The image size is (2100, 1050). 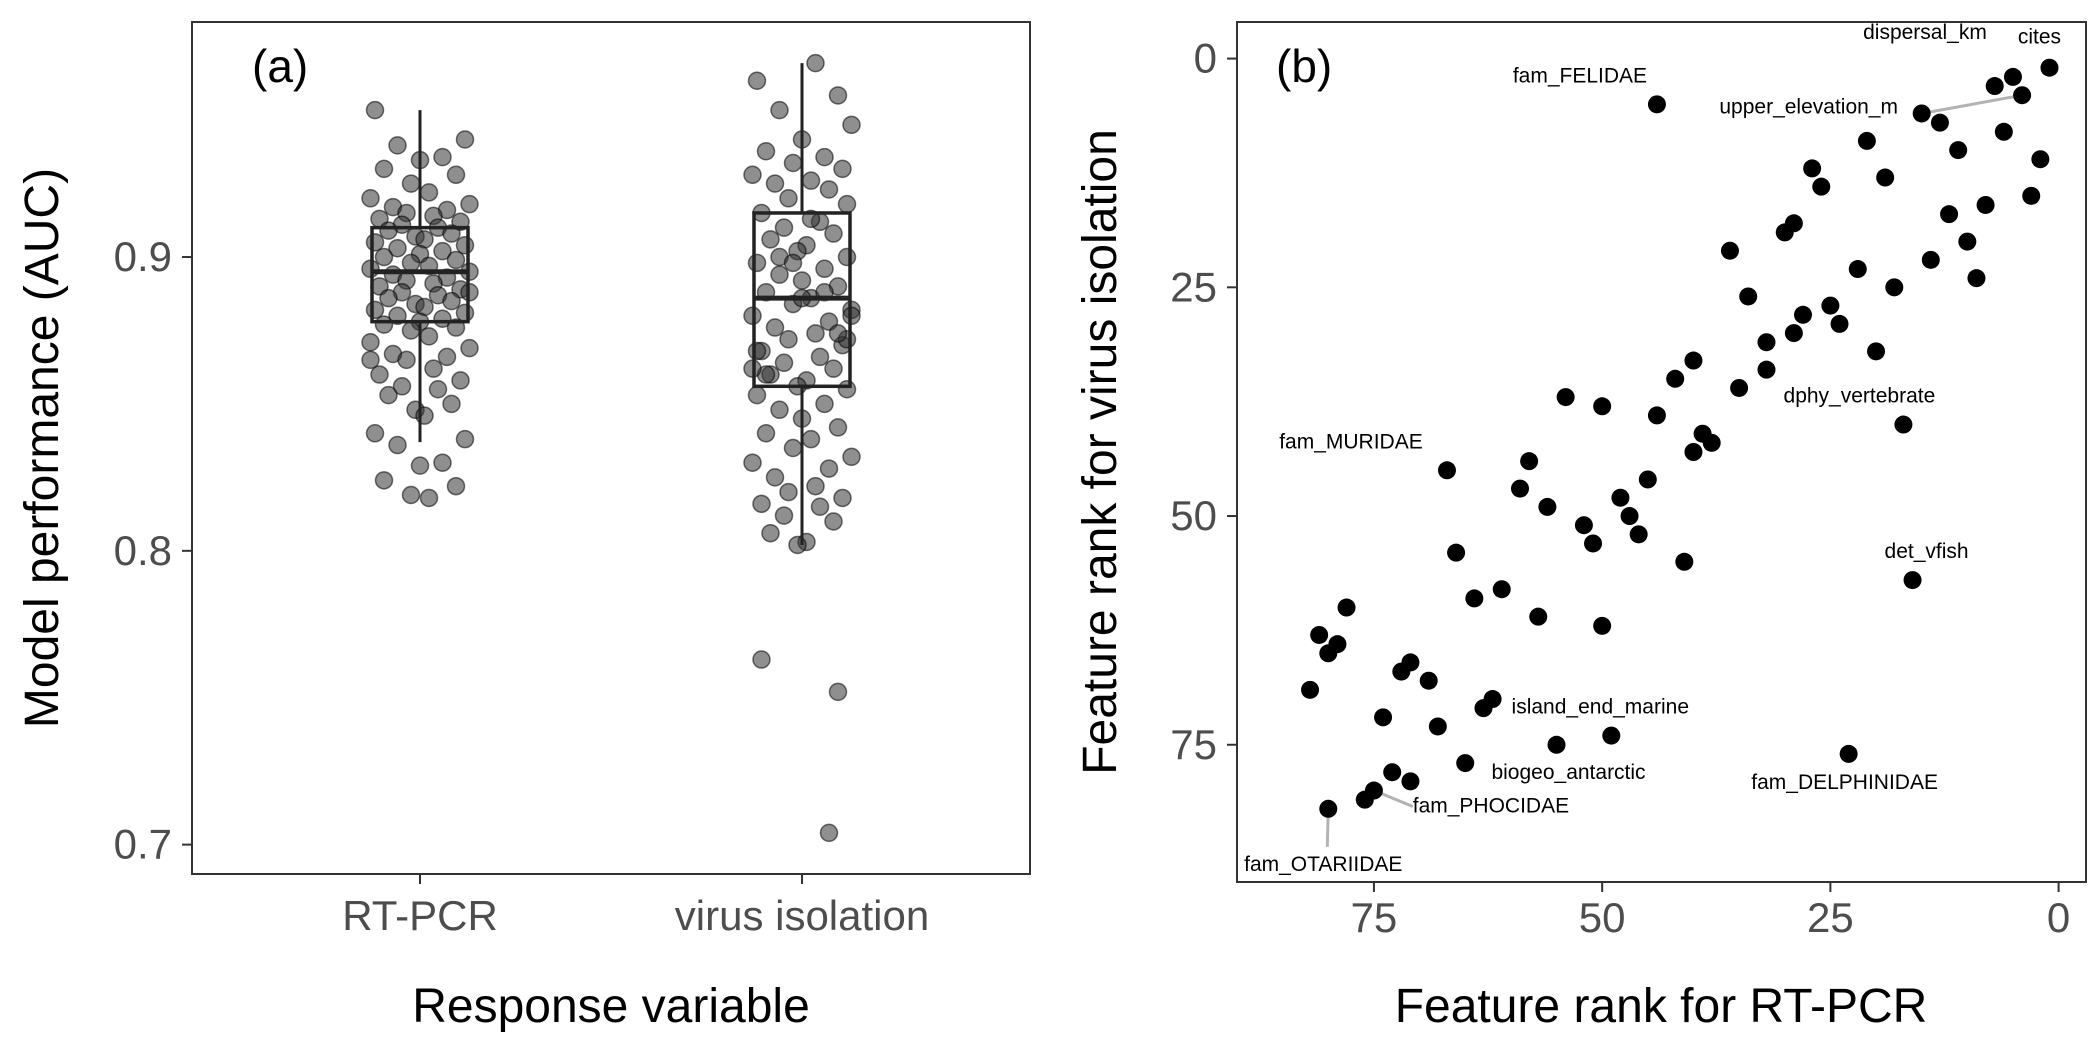 I want to click on annotation-label: cites, so click(x=2039, y=37).